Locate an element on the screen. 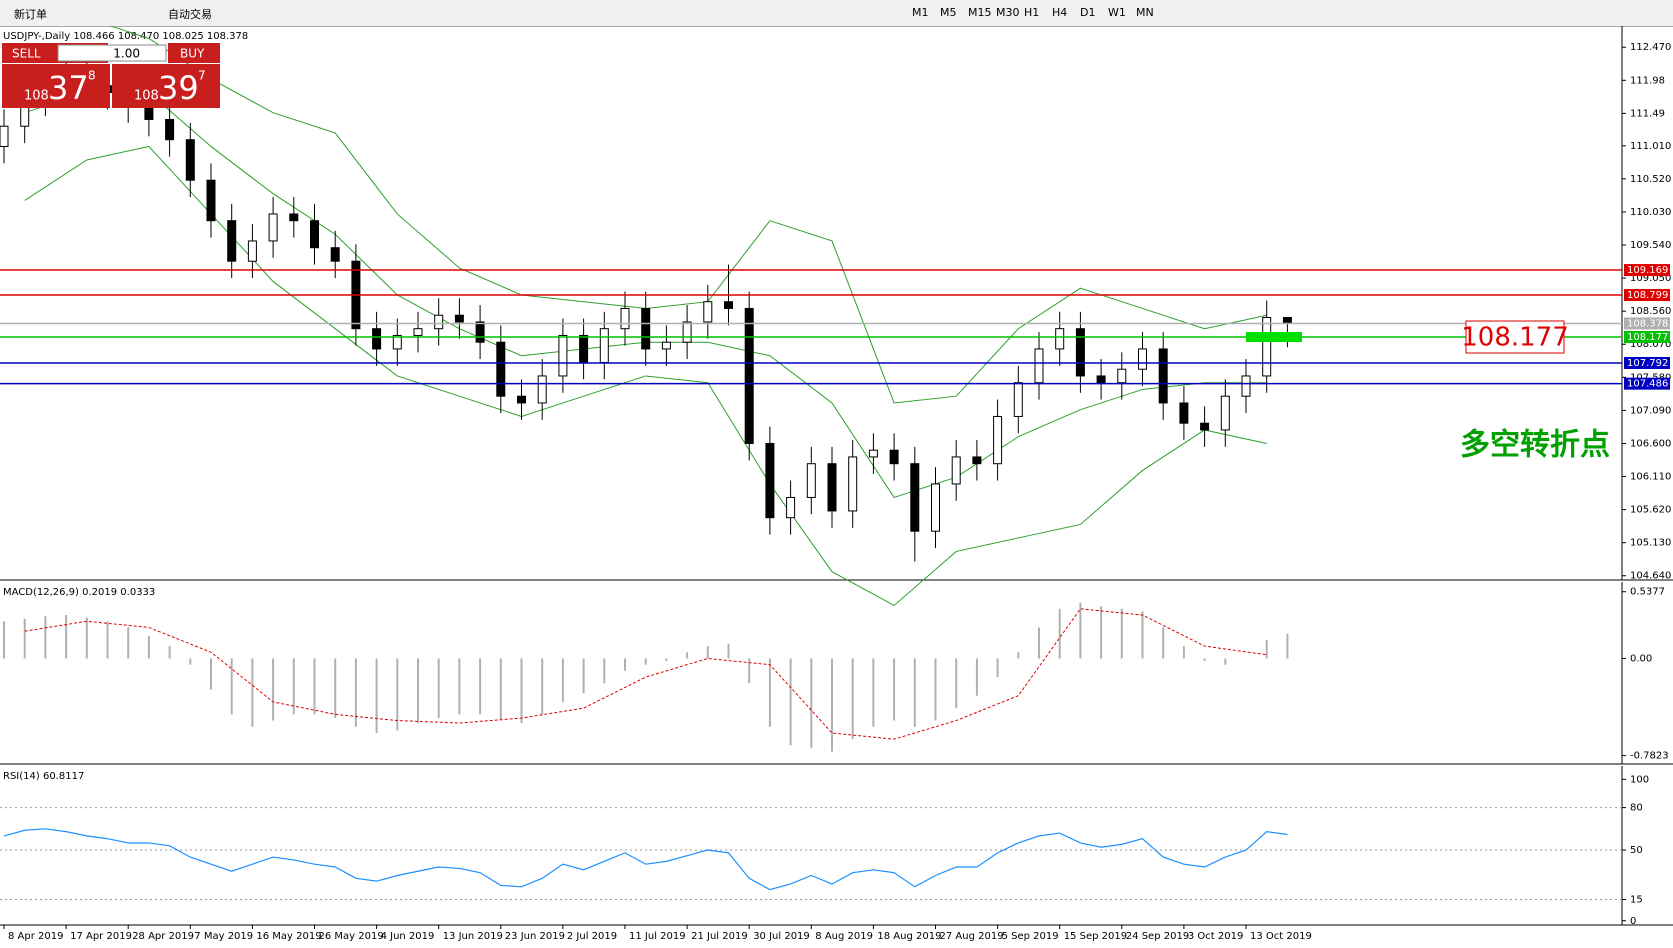 The height and width of the screenshot is (948, 1673). level-tag-label: 108.177 is located at coordinates (1647, 337).